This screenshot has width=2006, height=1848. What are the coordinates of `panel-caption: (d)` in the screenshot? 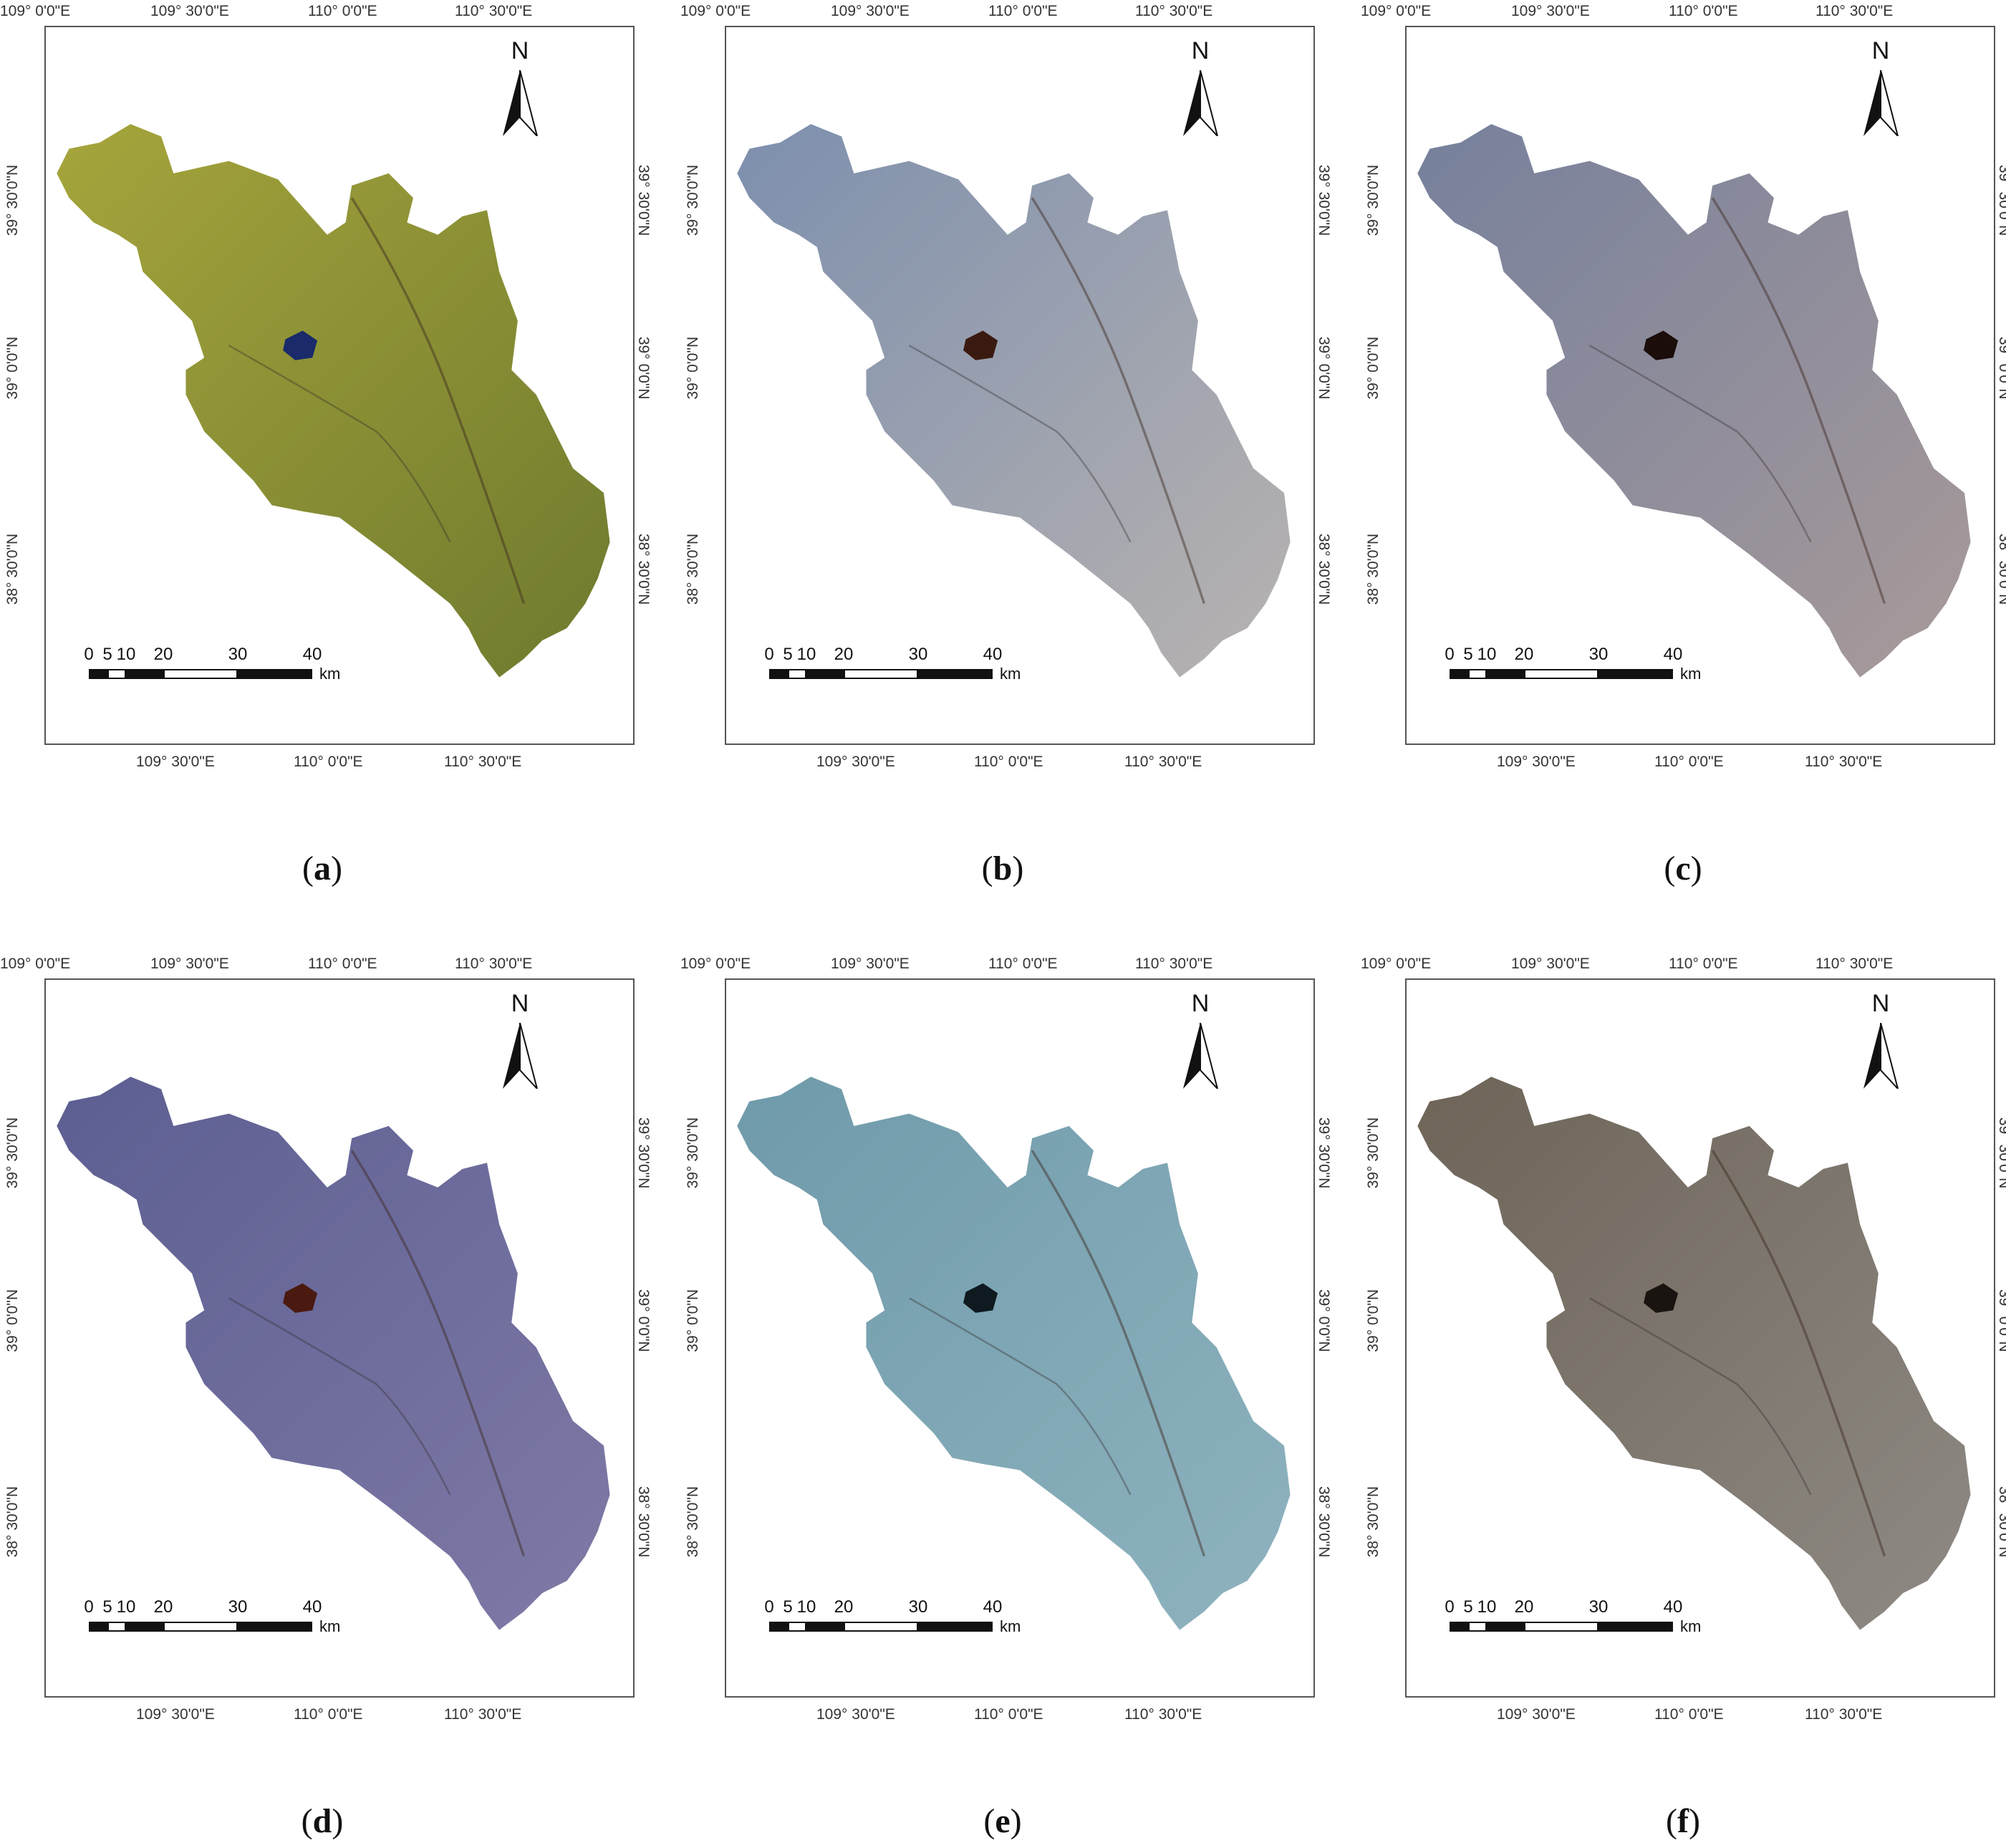 It's located at (322, 1821).